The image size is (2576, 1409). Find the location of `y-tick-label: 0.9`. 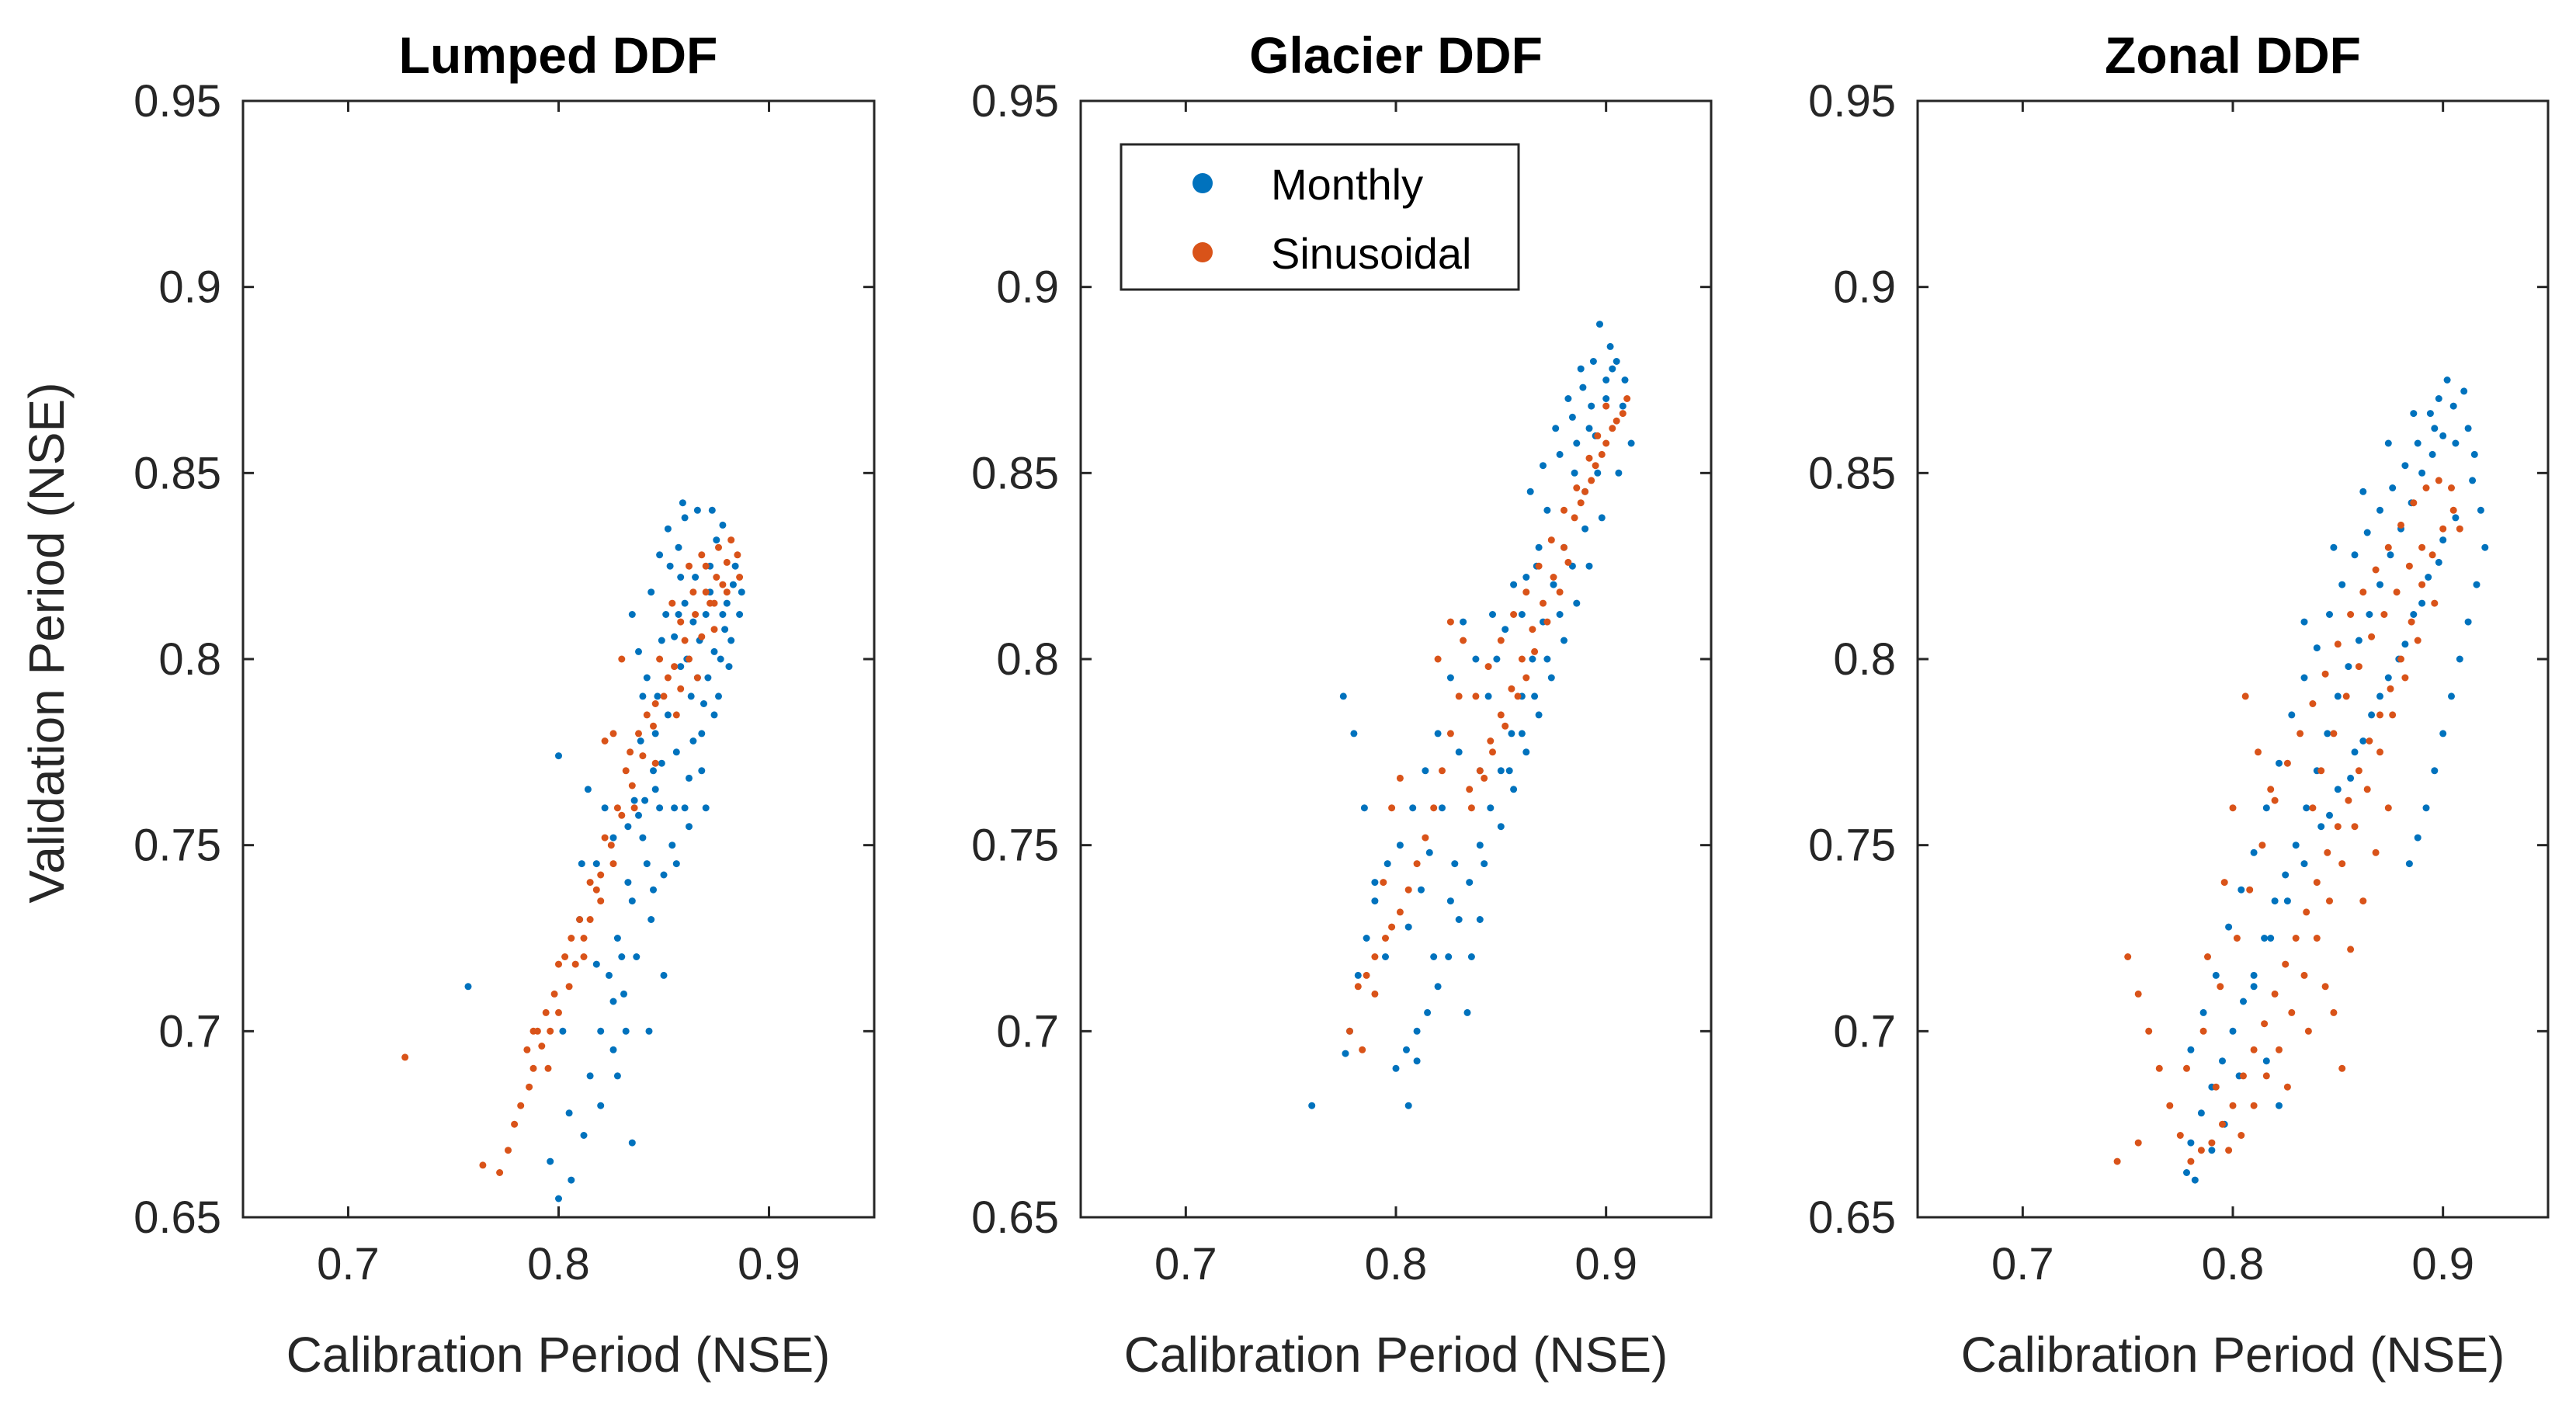

y-tick-label: 0.9 is located at coordinates (1027, 287).